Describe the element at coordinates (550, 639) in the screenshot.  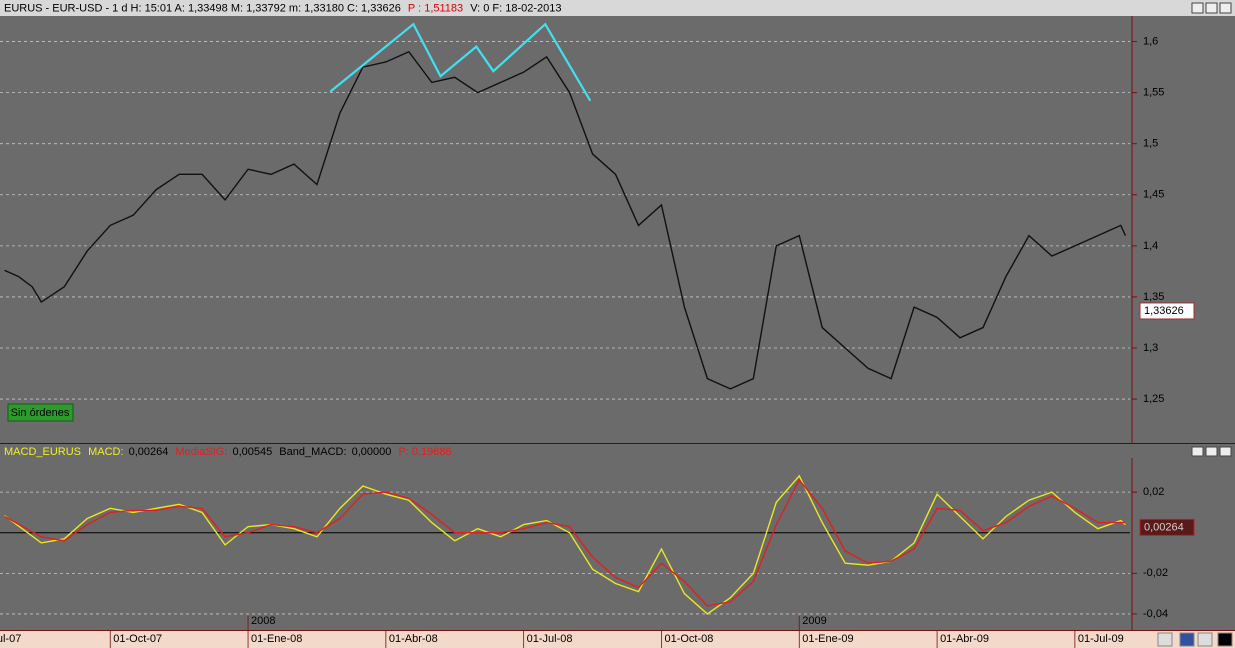
I see `x-tick-label: 01-Jul-08` at that location.